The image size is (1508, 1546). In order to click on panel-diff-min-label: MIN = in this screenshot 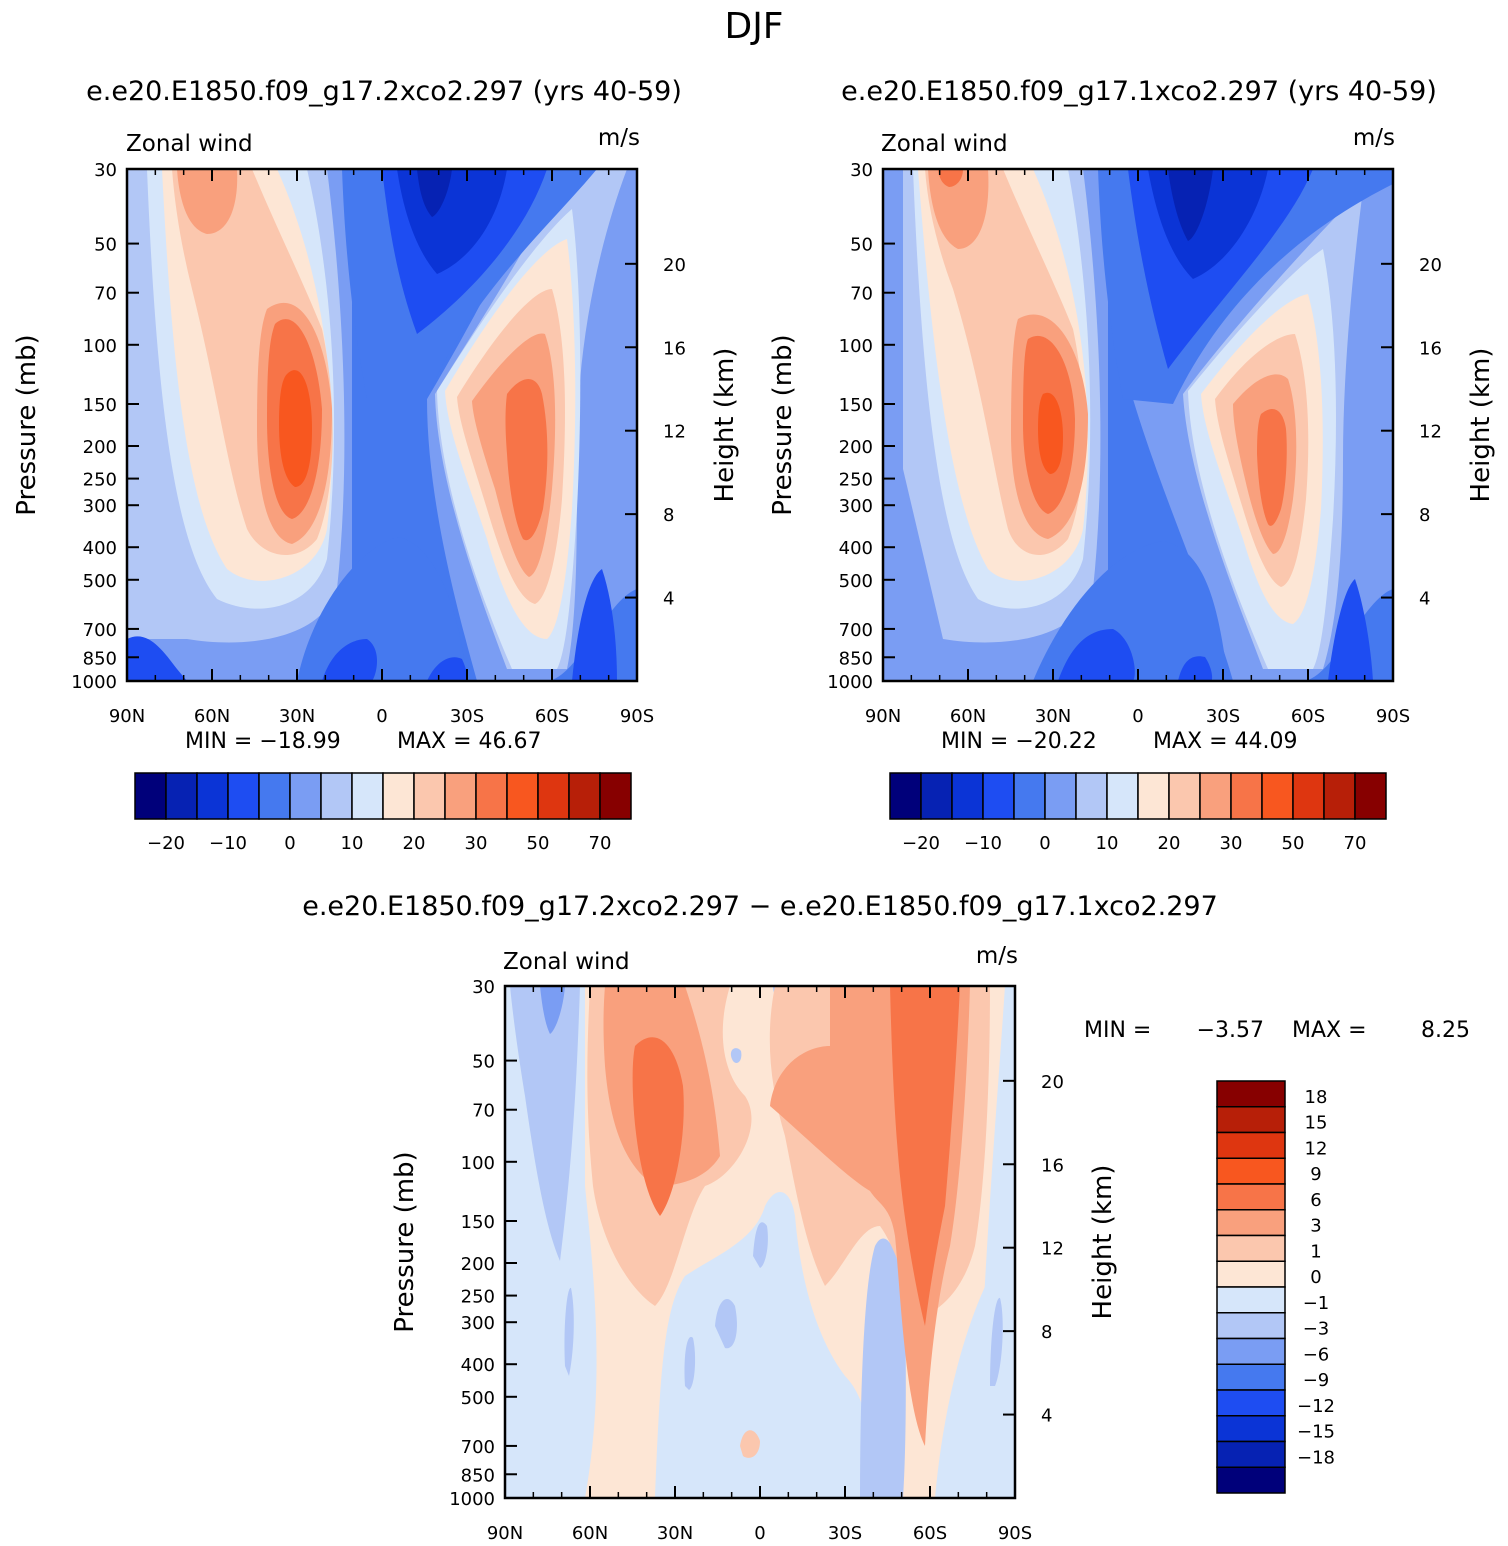, I will do `click(1117, 1030)`.